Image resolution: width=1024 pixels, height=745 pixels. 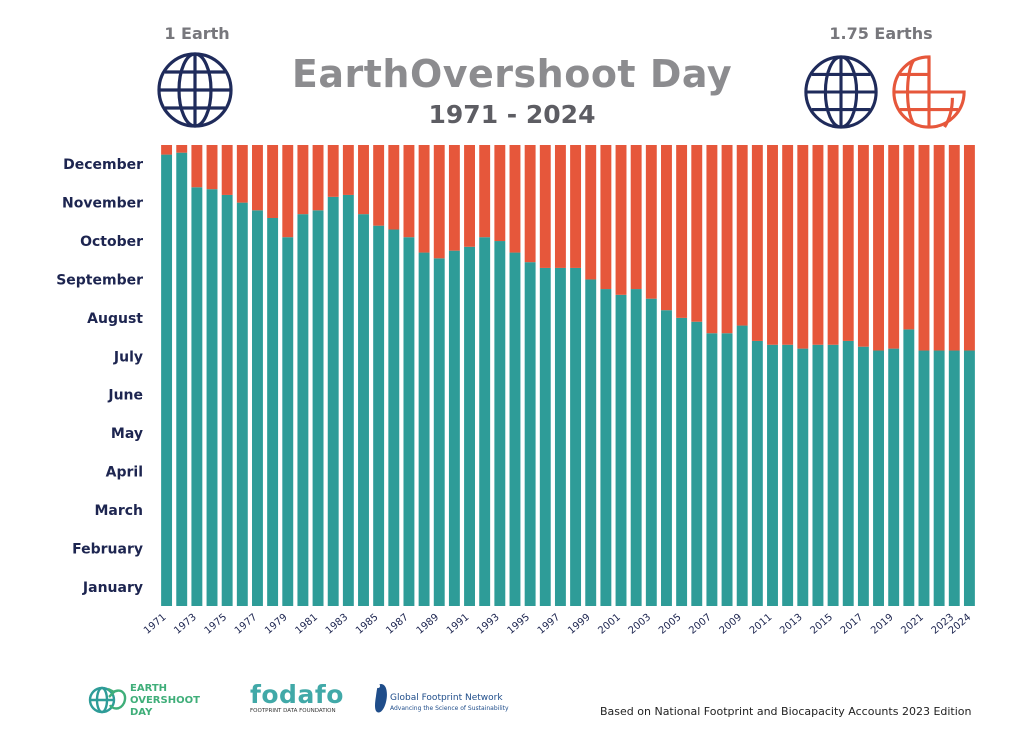 I want to click on x-tick-label: 1985, so click(x=367, y=624).